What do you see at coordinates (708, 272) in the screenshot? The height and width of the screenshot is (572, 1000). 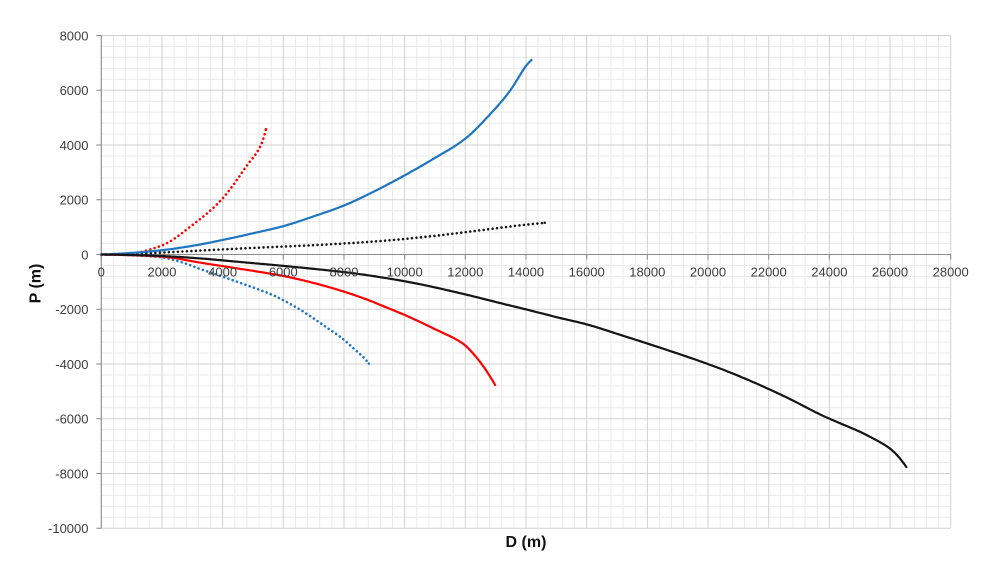 I see `svg-text: 20000` at bounding box center [708, 272].